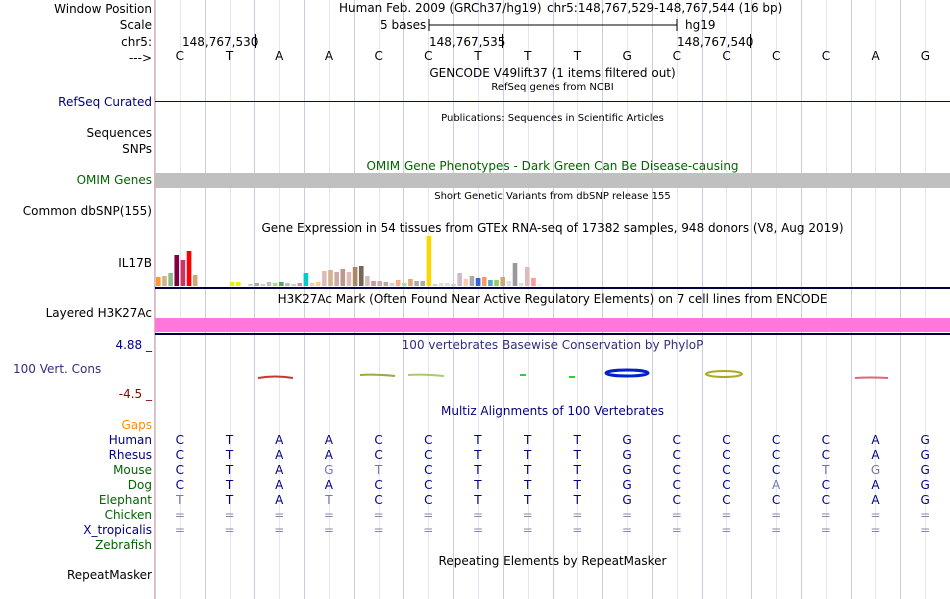 The image size is (950, 599). What do you see at coordinates (552, 262) in the screenshot?
I see `gtex-expression-chart` at bounding box center [552, 262].